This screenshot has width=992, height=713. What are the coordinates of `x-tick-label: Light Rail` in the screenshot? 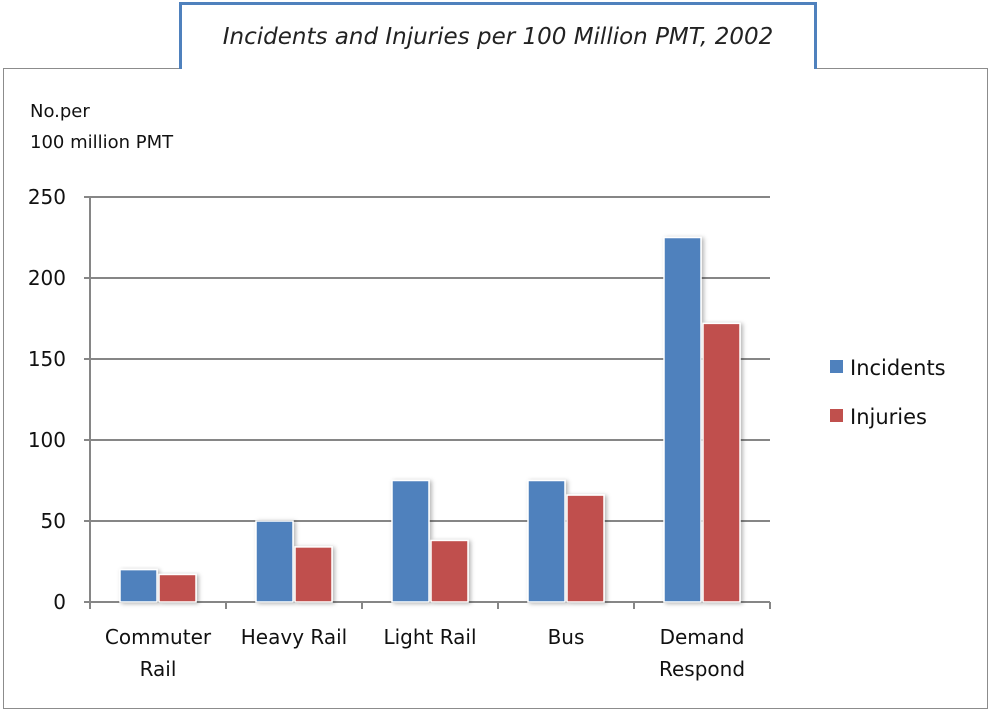 It's located at (429, 637).